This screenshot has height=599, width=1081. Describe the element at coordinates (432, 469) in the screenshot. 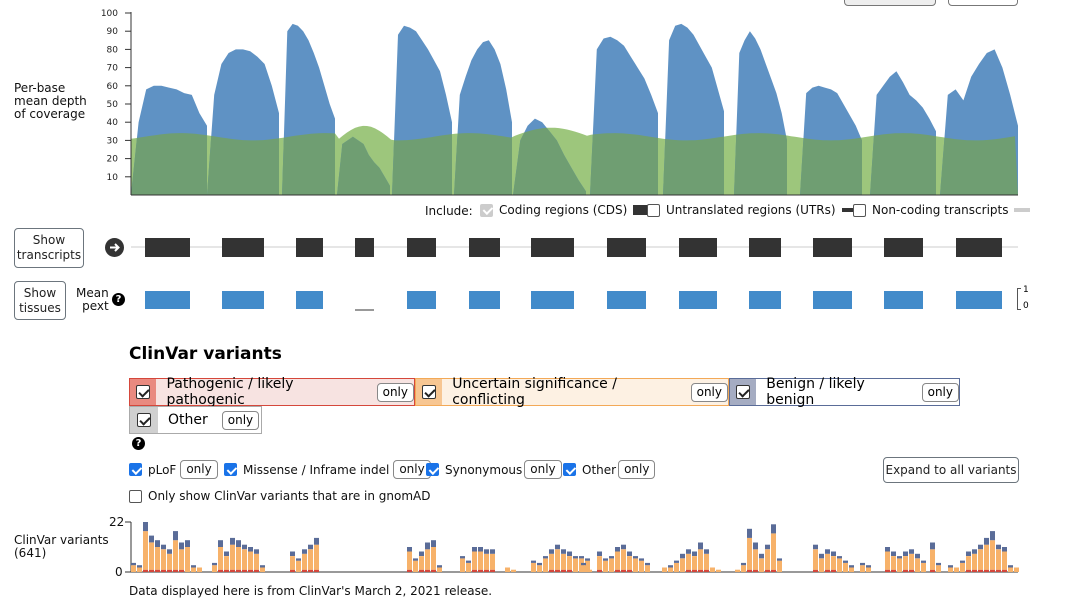

I see `synonymous-checkbox` at that location.